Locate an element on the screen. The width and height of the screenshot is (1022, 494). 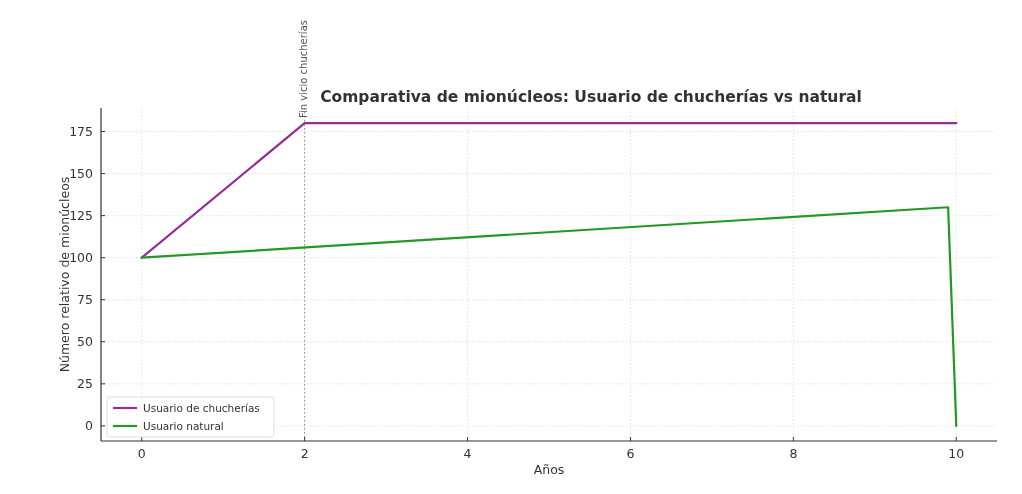
legend-label: Usuario natural is located at coordinates (183, 426).